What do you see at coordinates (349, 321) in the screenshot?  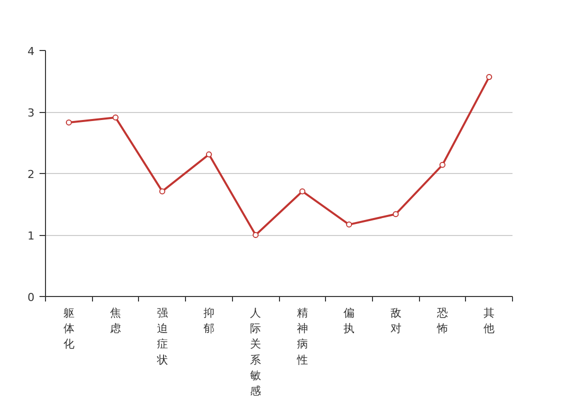 I see `x-tick-label: 偏执` at bounding box center [349, 321].